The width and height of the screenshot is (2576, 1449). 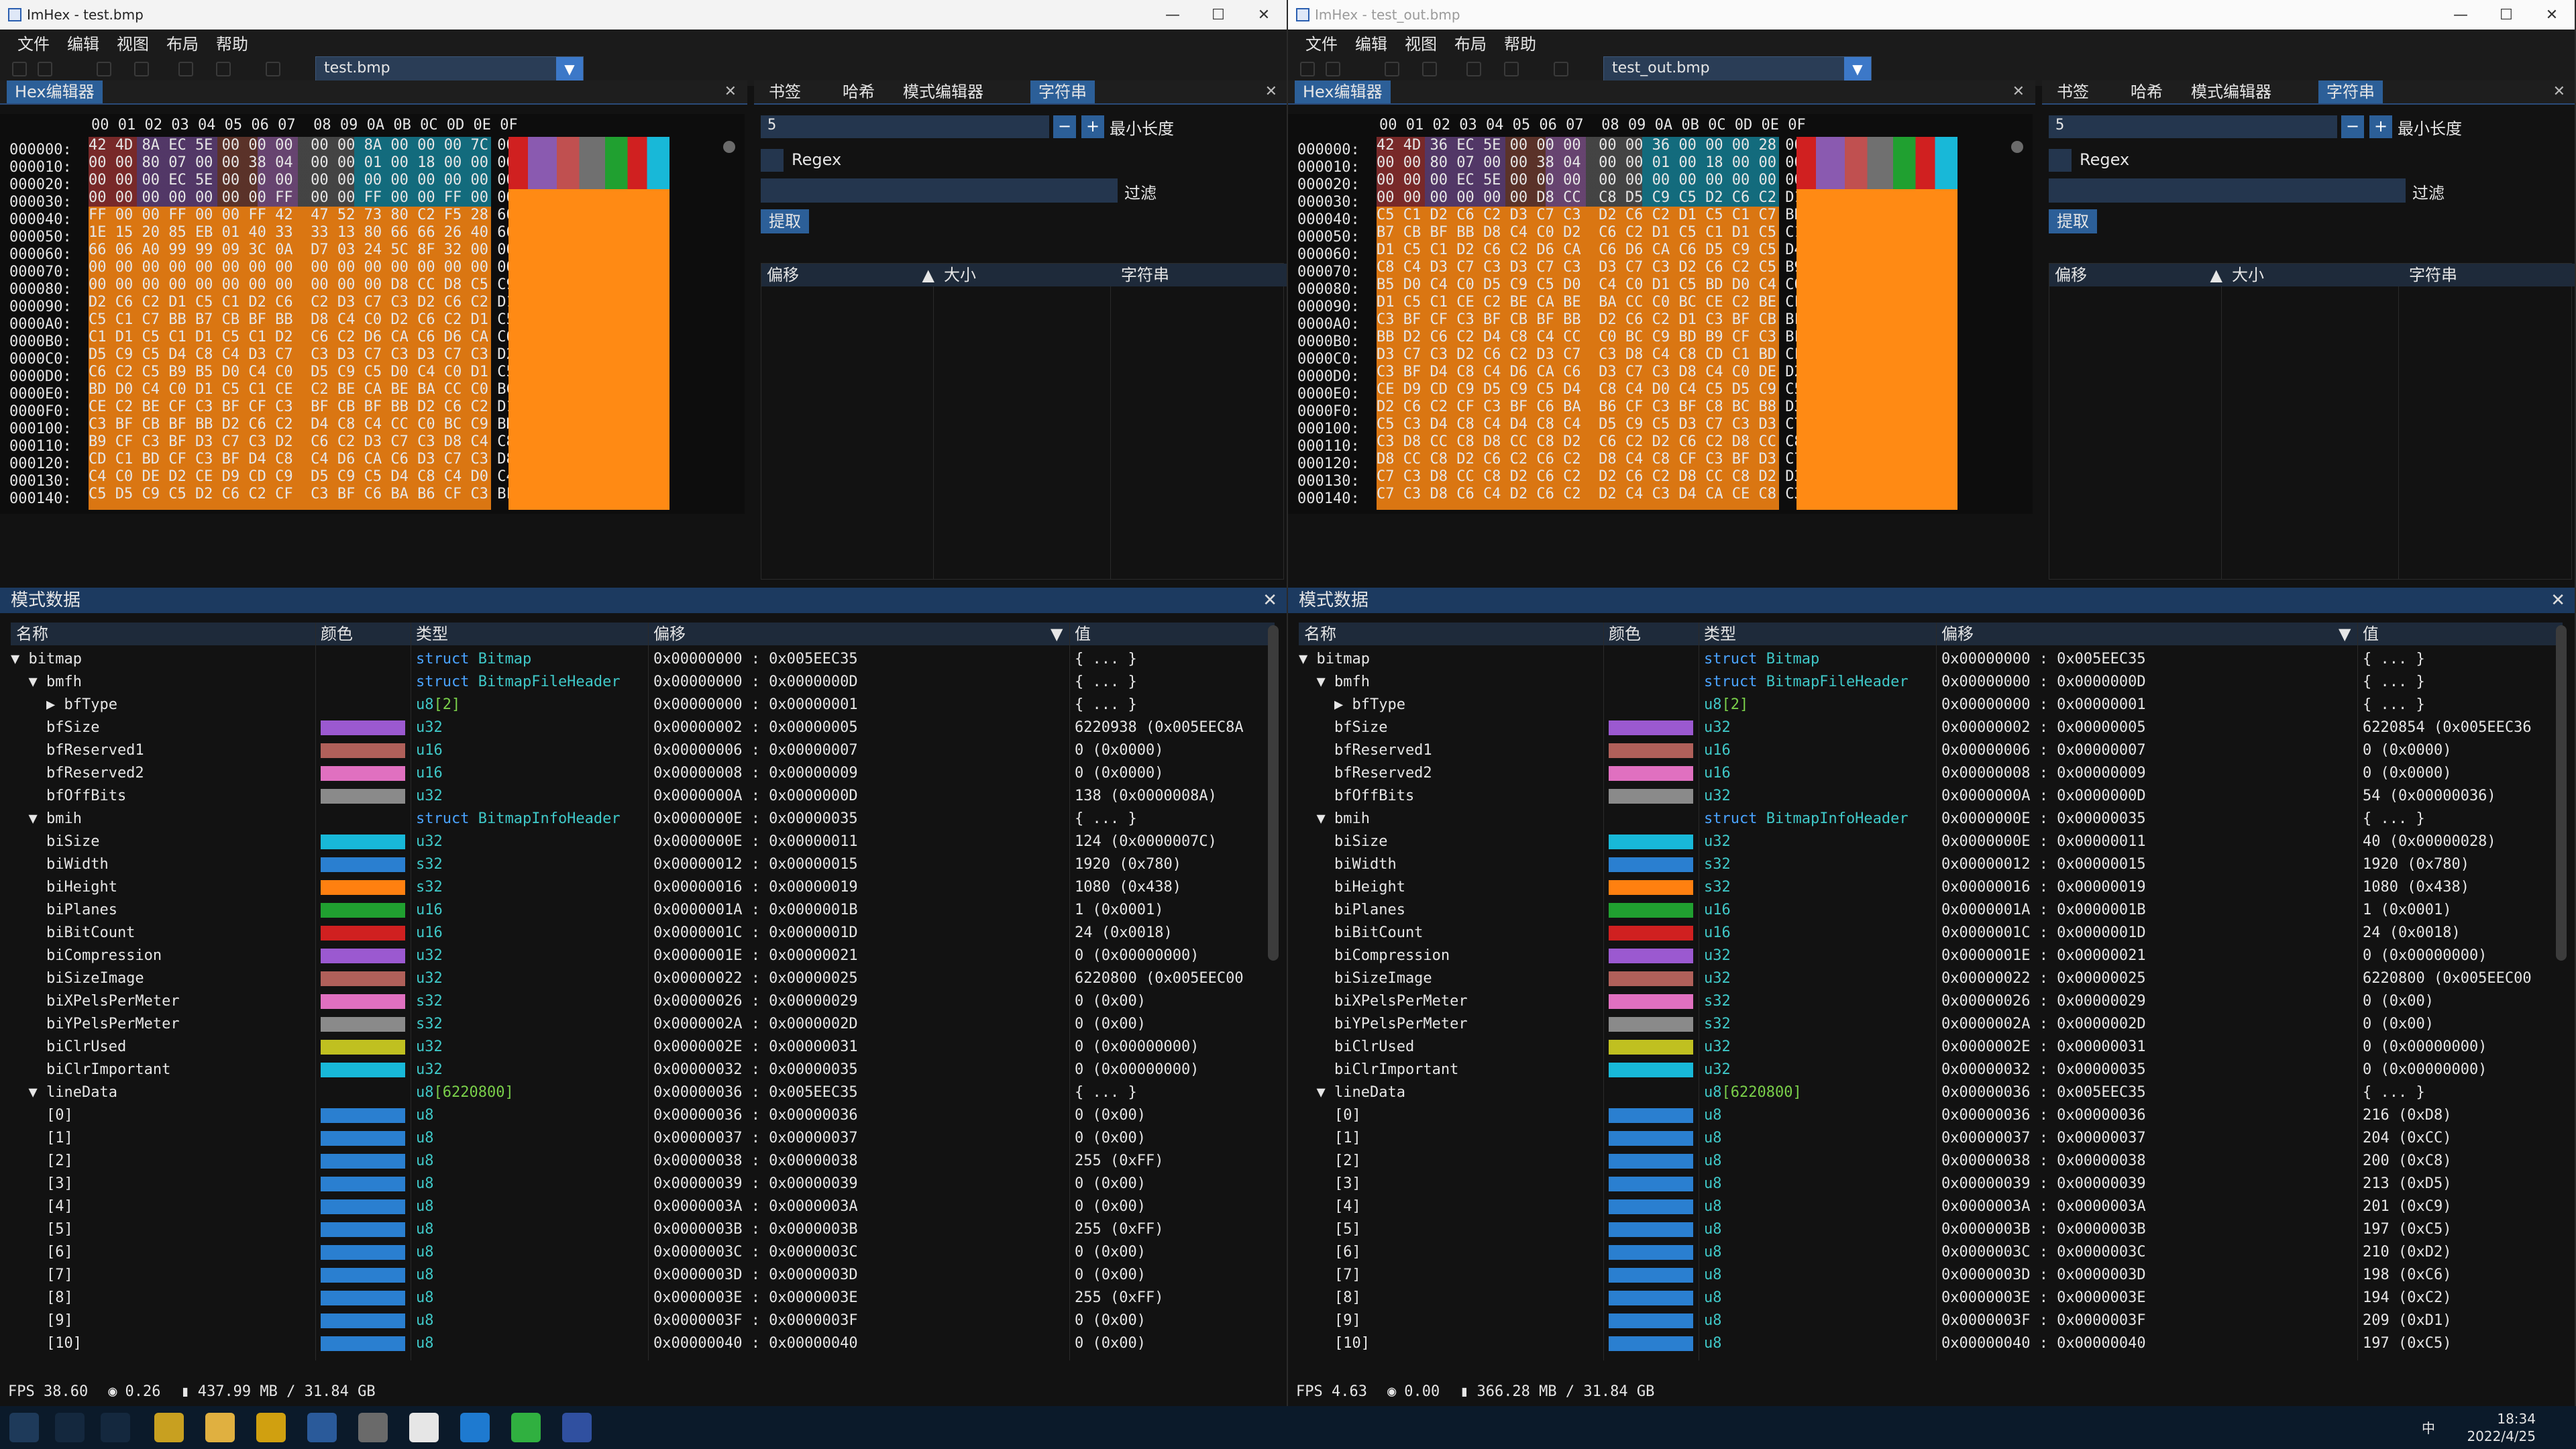 I want to click on imhex-icon, so click(x=577, y=1427).